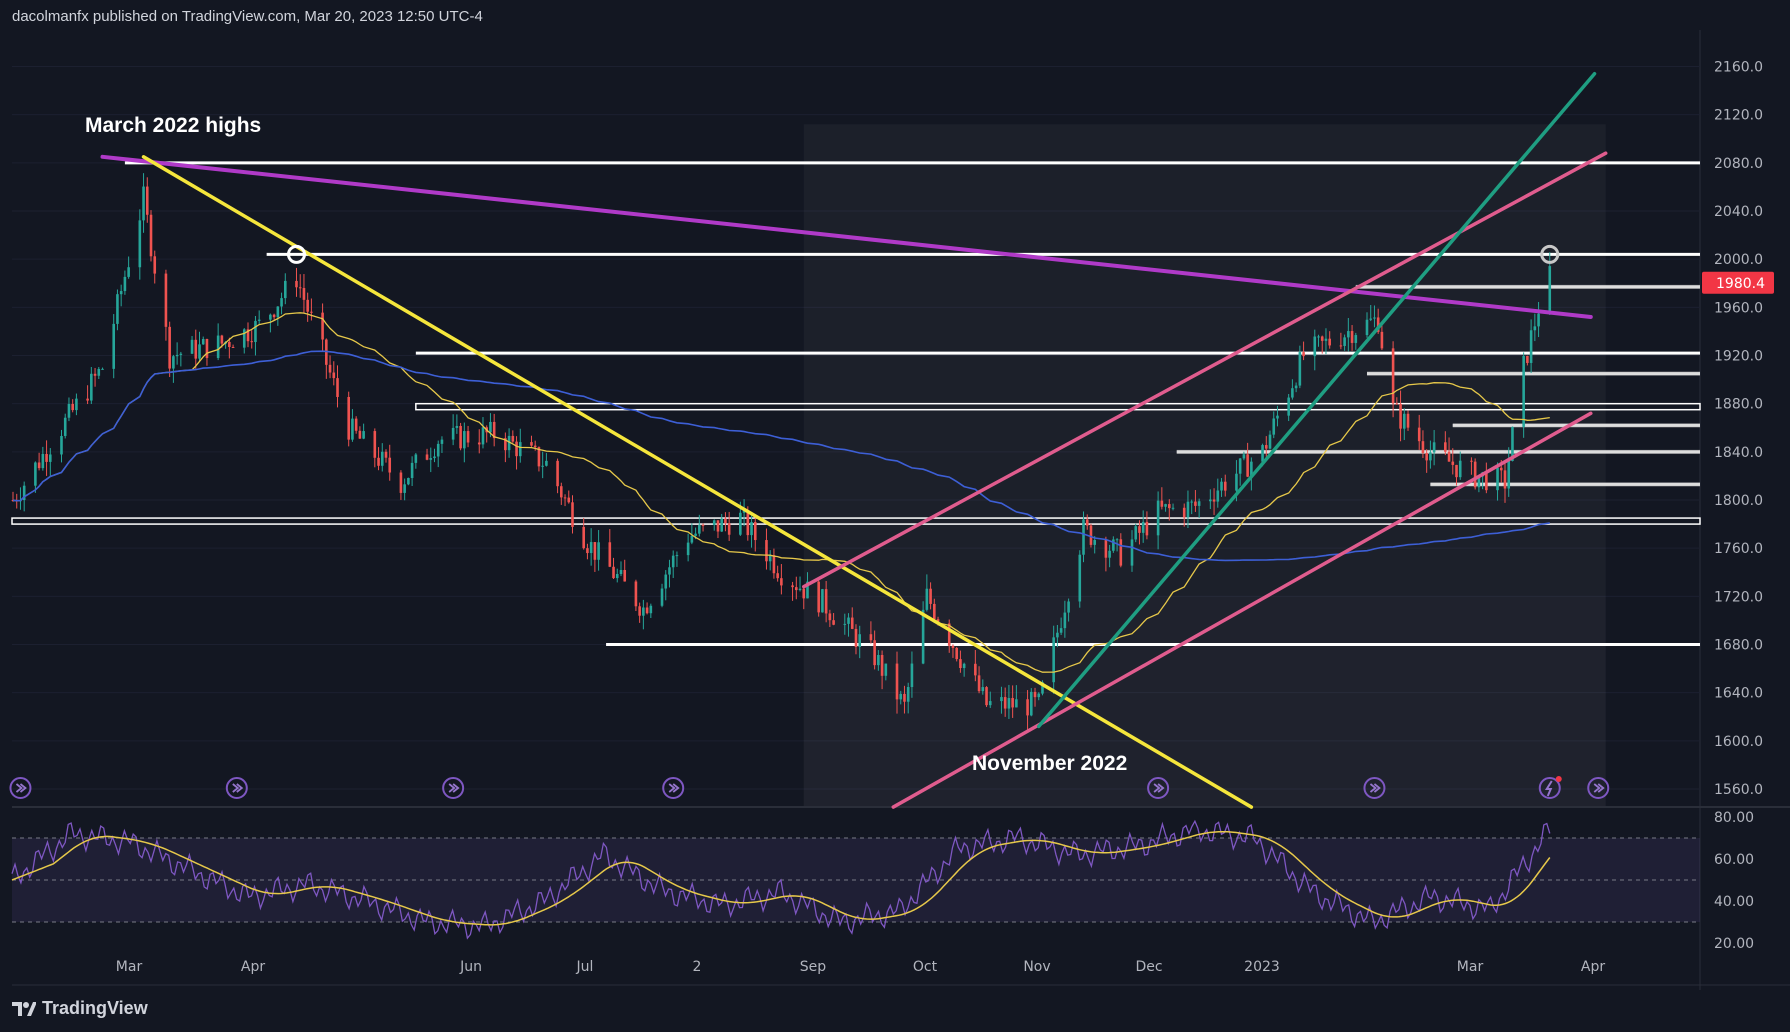 The image size is (1790, 1032). Describe the element at coordinates (585, 967) in the screenshot. I see `time-axis-label: Jul` at that location.